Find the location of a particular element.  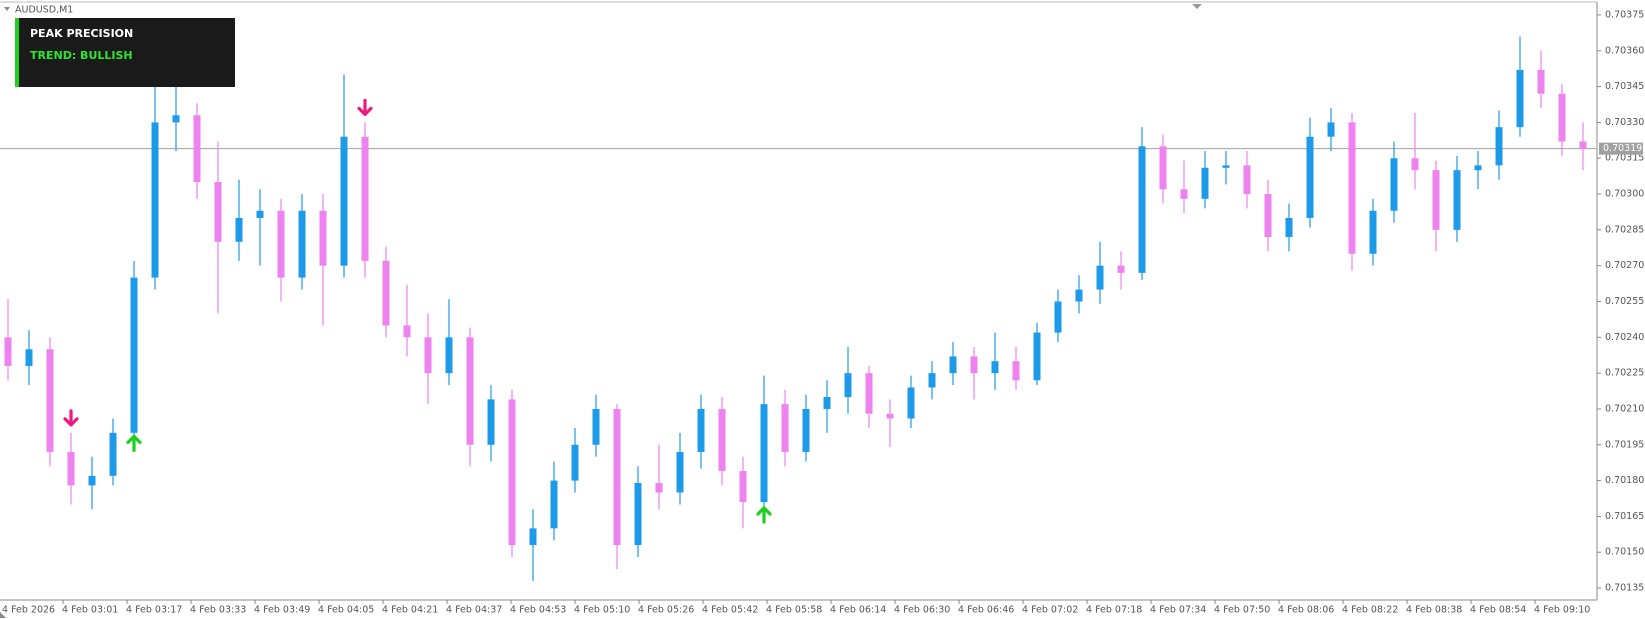

y-tick-label: 0.70270 is located at coordinates (1624, 265).